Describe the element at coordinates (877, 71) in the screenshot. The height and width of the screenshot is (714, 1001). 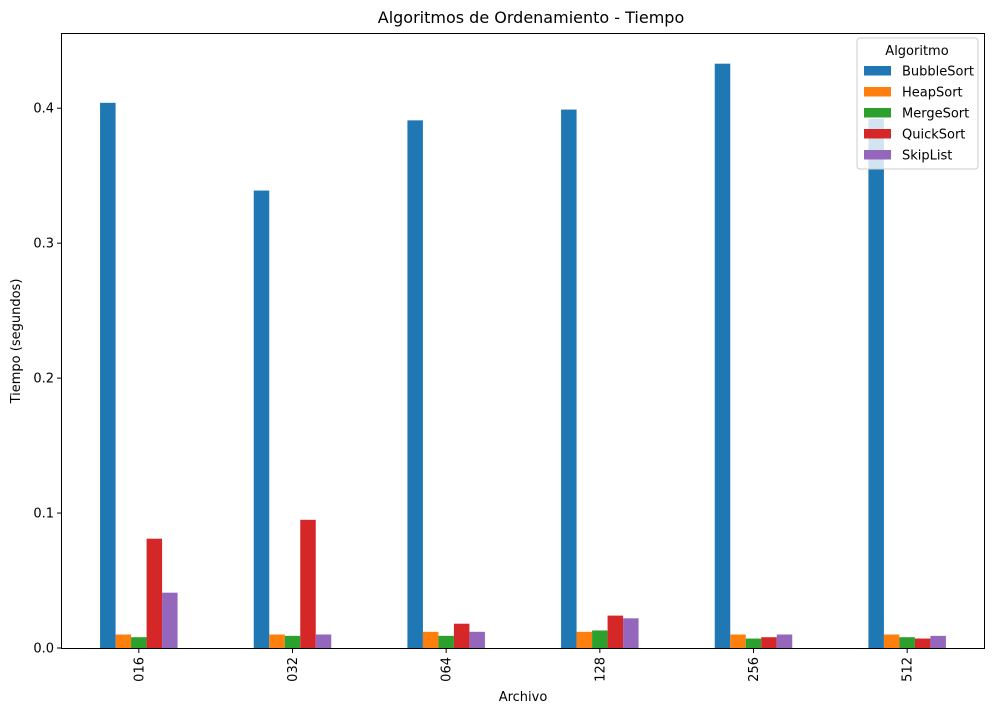
I see `legend-swatch-bubblesort` at that location.